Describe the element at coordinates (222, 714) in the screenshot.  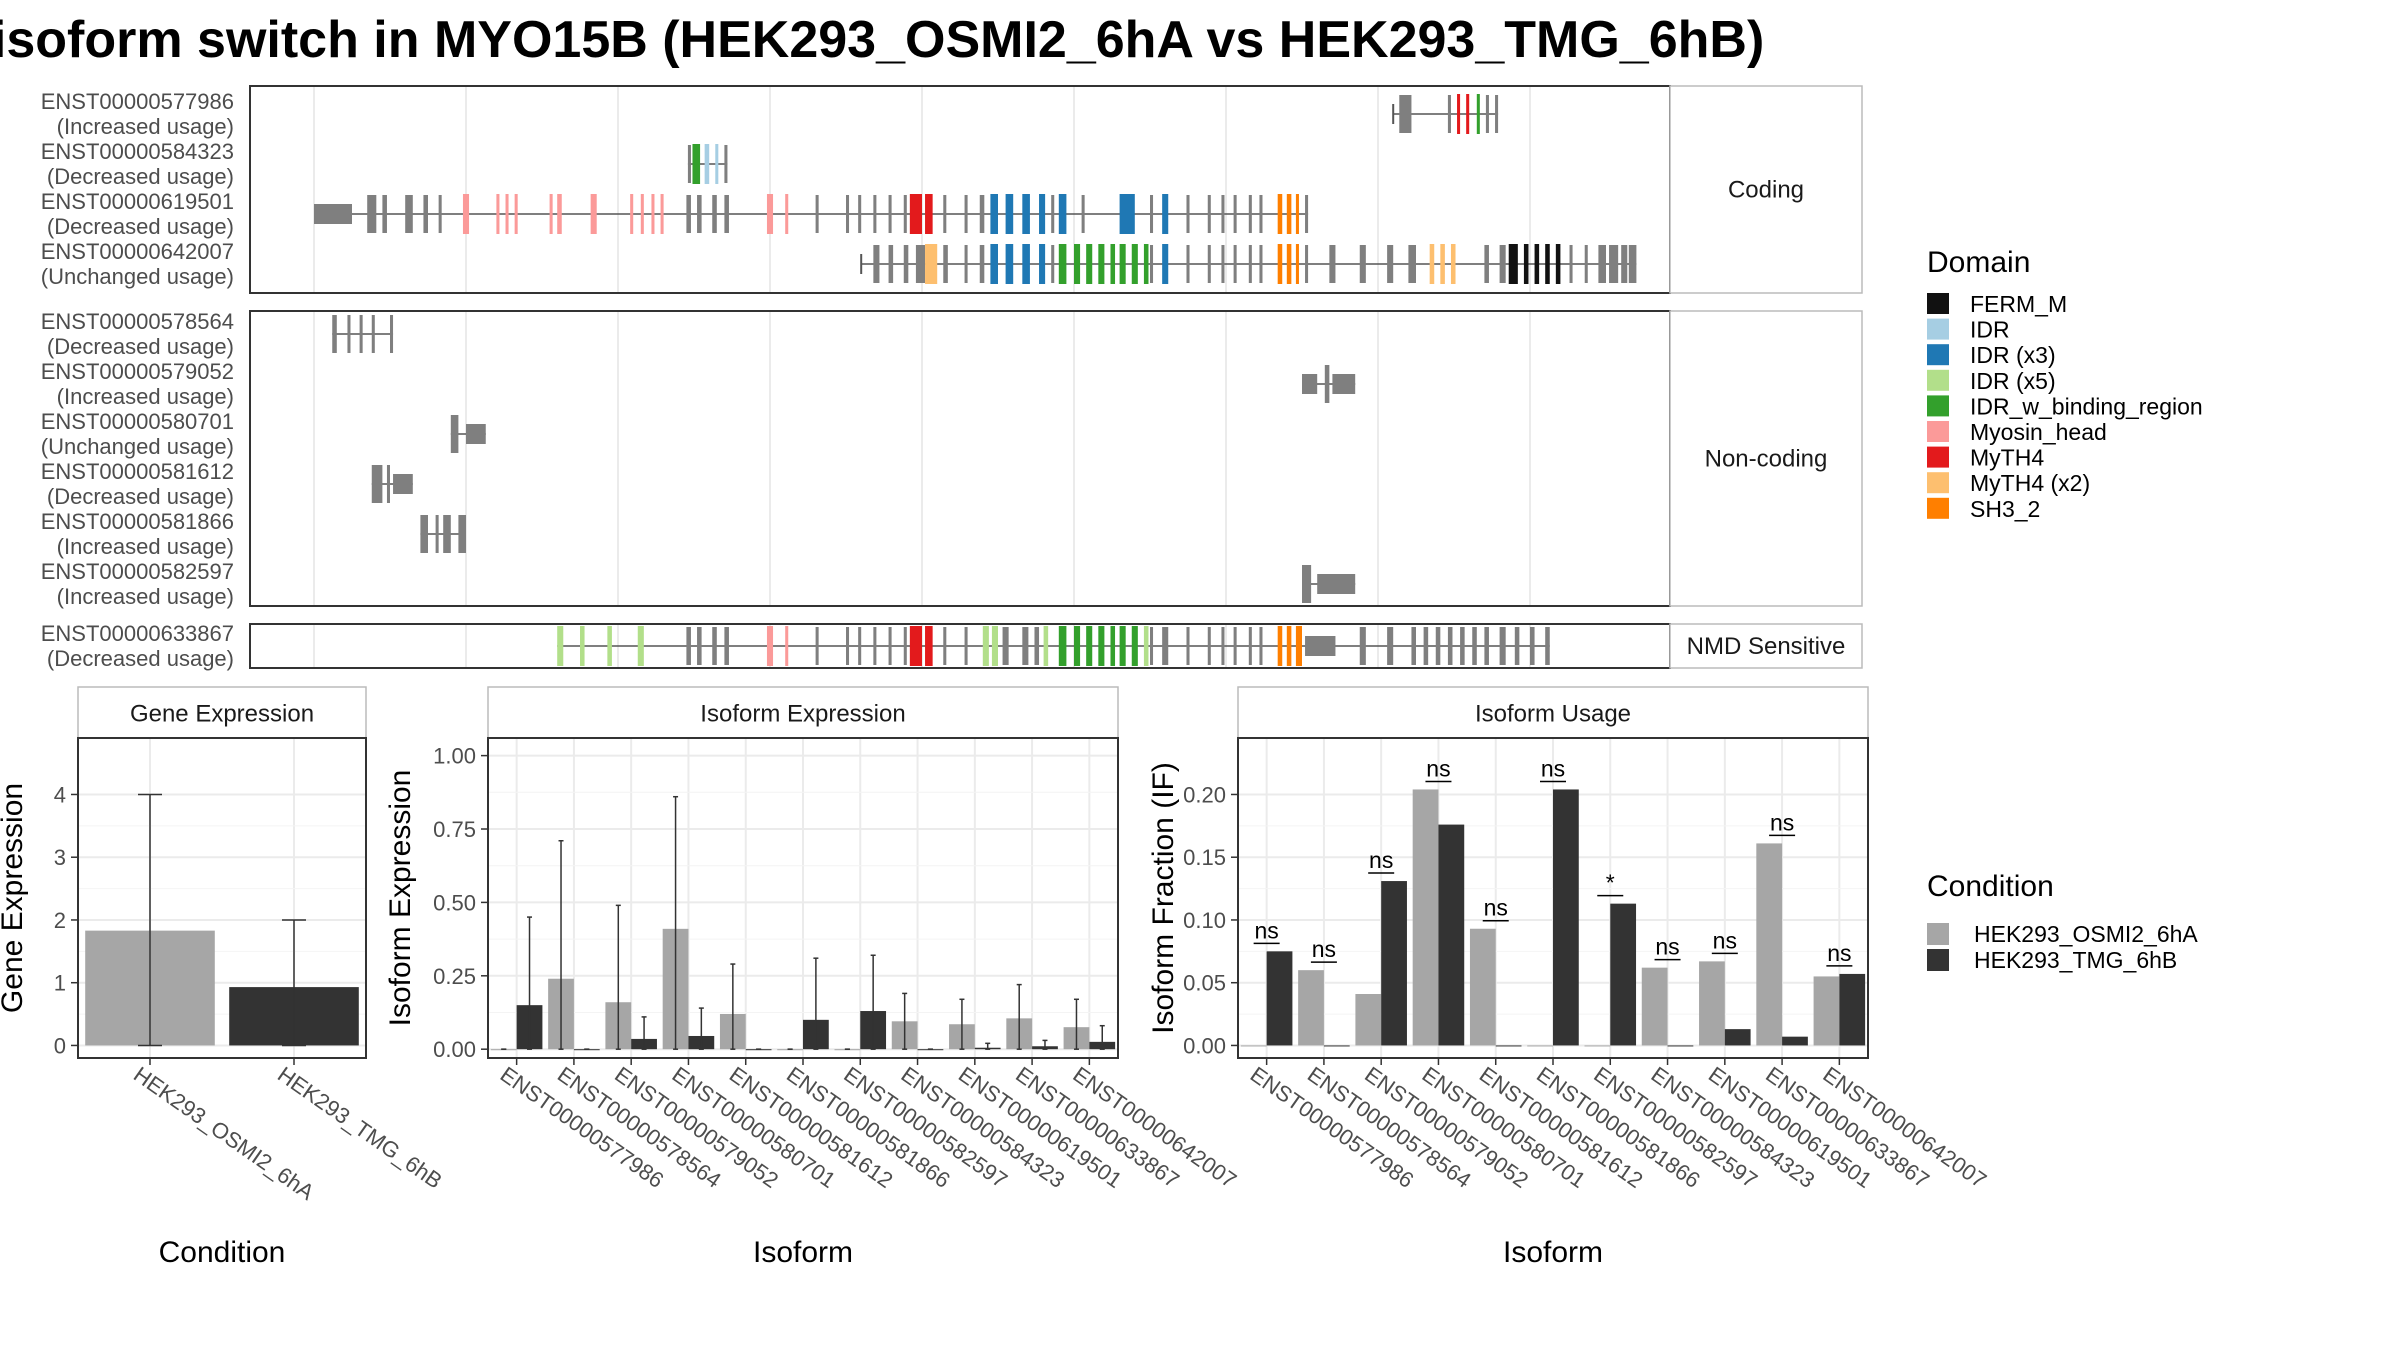
I see `panel-title: Gene Expression` at that location.